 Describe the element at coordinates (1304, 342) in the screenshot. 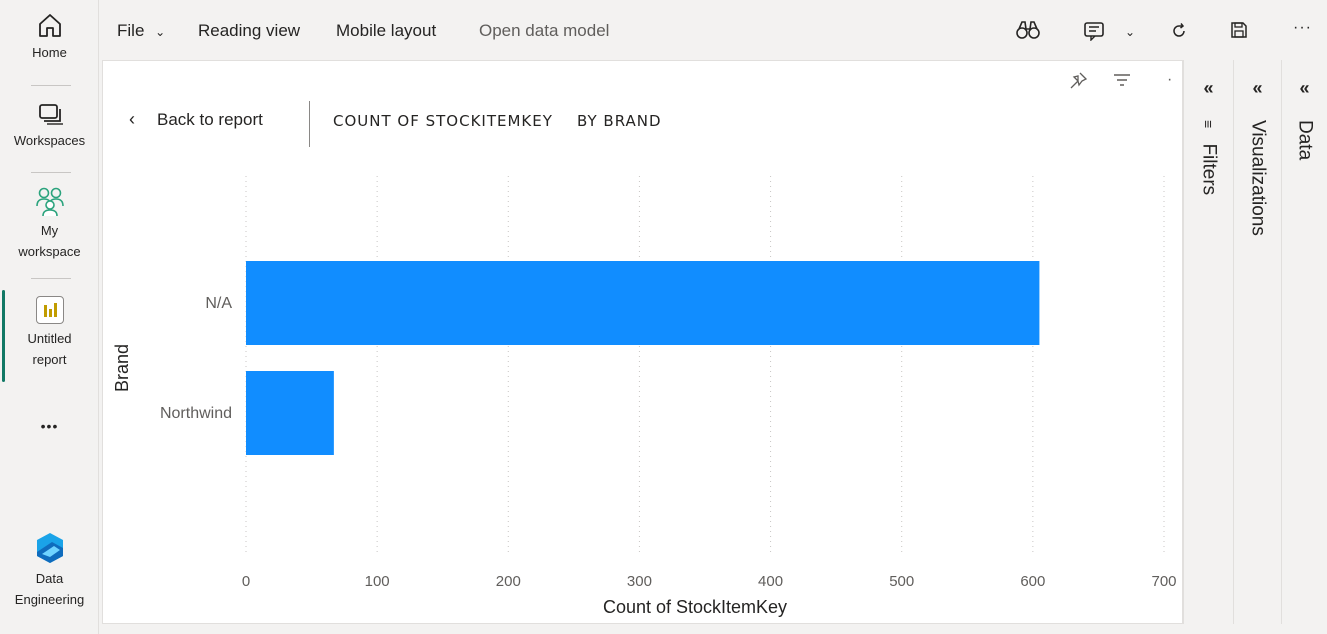

I see `data-pane: « Data` at that location.